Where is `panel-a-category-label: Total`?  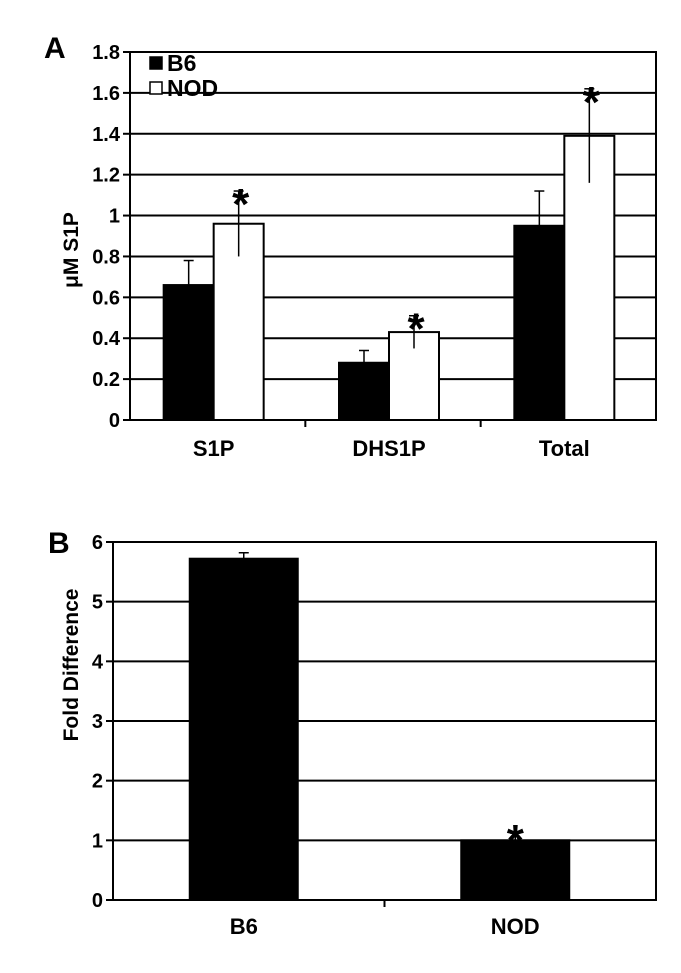 panel-a-category-label: Total is located at coordinates (564, 448).